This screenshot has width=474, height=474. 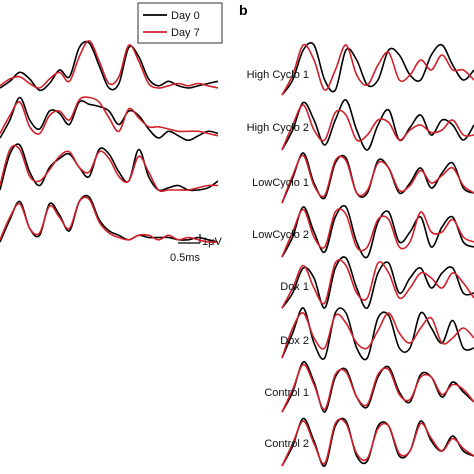 I want to click on trace-label-dox-1: Dox 1, so click(x=294, y=287).